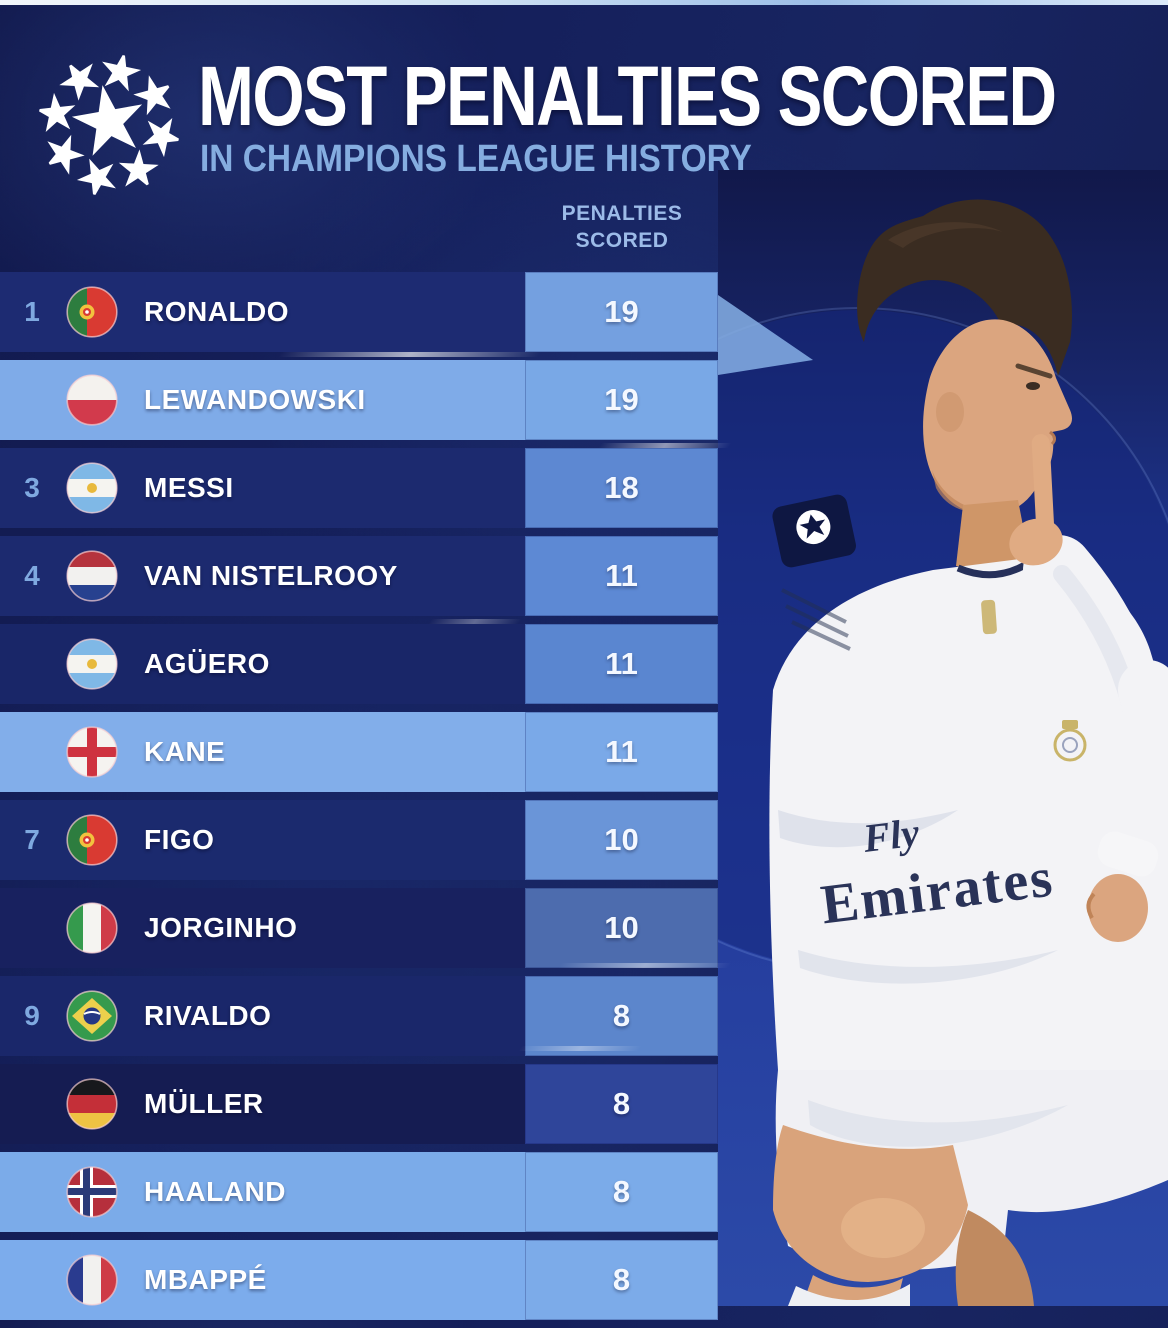 Image resolution: width=1168 pixels, height=1328 pixels. What do you see at coordinates (32, 487) in the screenshot?
I see `rank-label: 3` at bounding box center [32, 487].